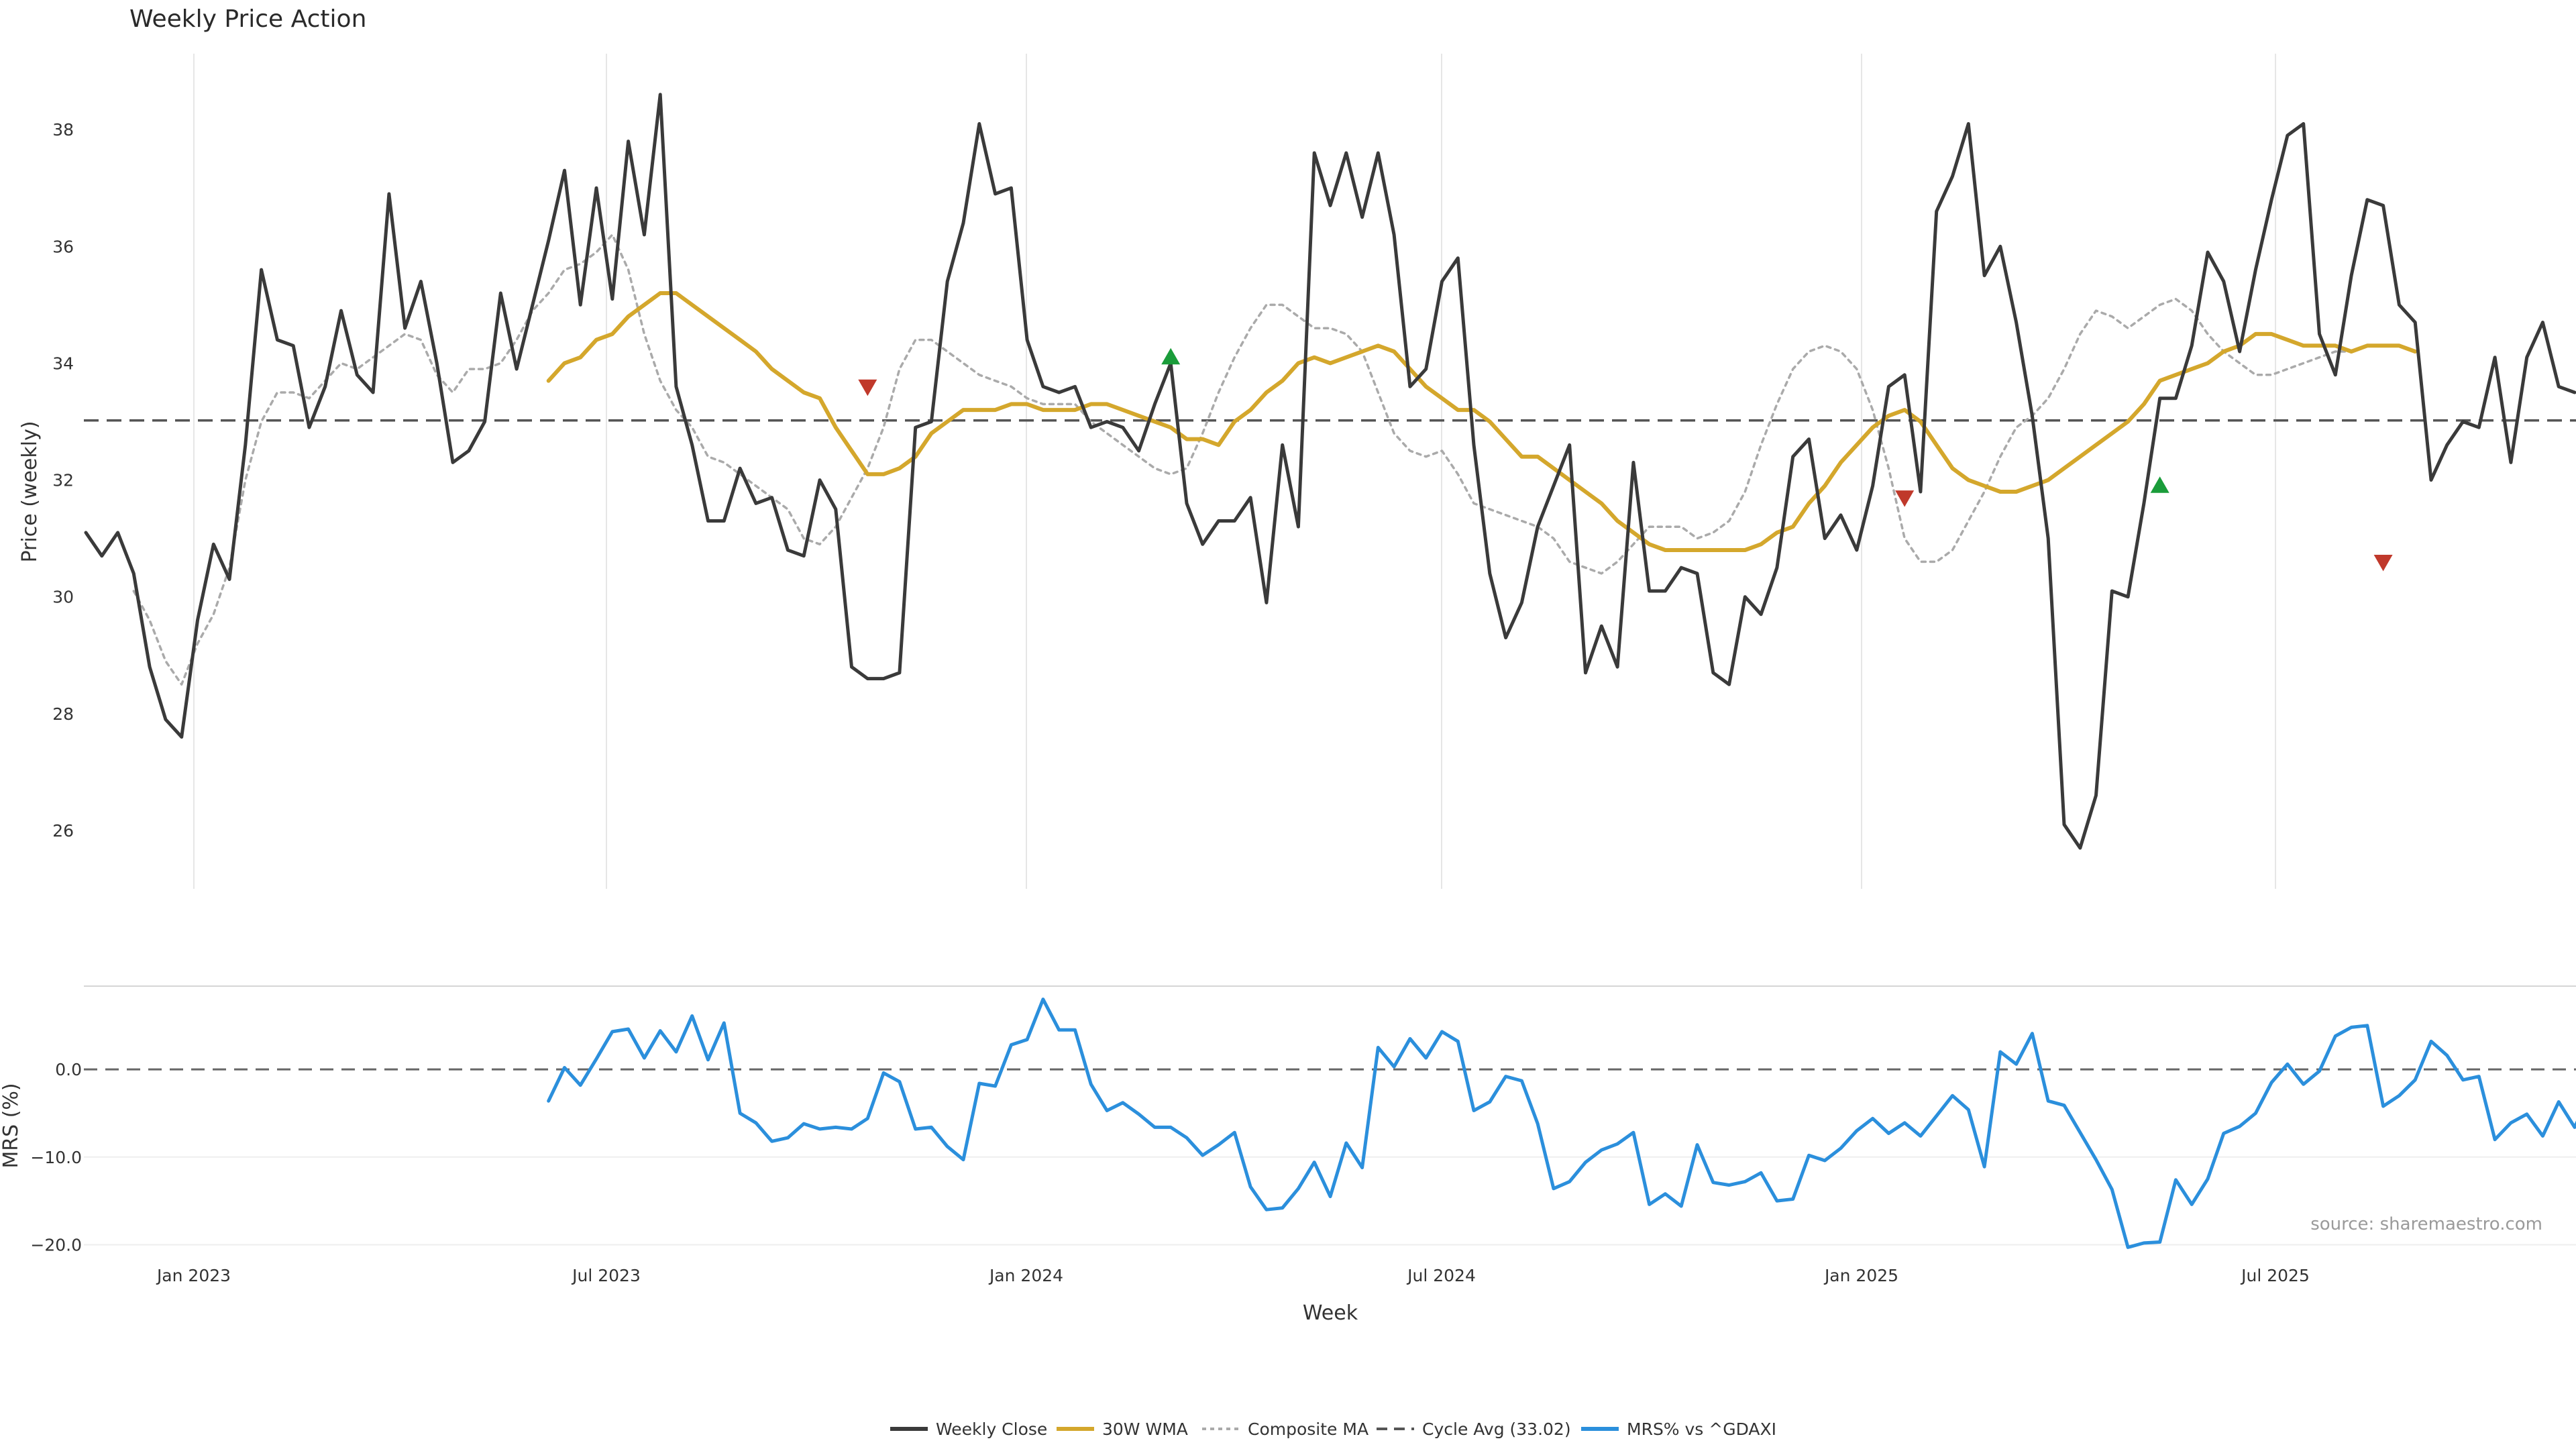  What do you see at coordinates (1860, 1275) in the screenshot?
I see `x-tick-4: Jan 2025` at bounding box center [1860, 1275].